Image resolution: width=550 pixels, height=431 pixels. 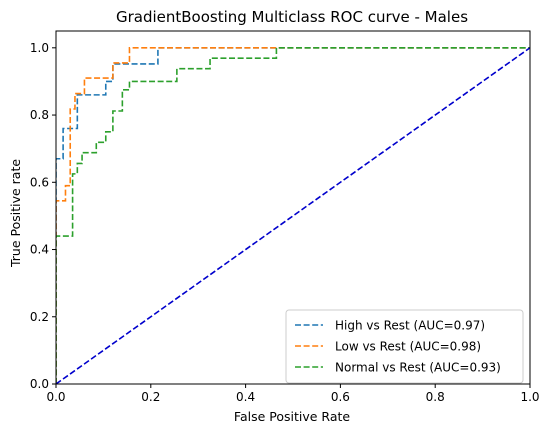 I want to click on legend-label: Normal vs Rest (AUC=0.93), so click(x=418, y=368).